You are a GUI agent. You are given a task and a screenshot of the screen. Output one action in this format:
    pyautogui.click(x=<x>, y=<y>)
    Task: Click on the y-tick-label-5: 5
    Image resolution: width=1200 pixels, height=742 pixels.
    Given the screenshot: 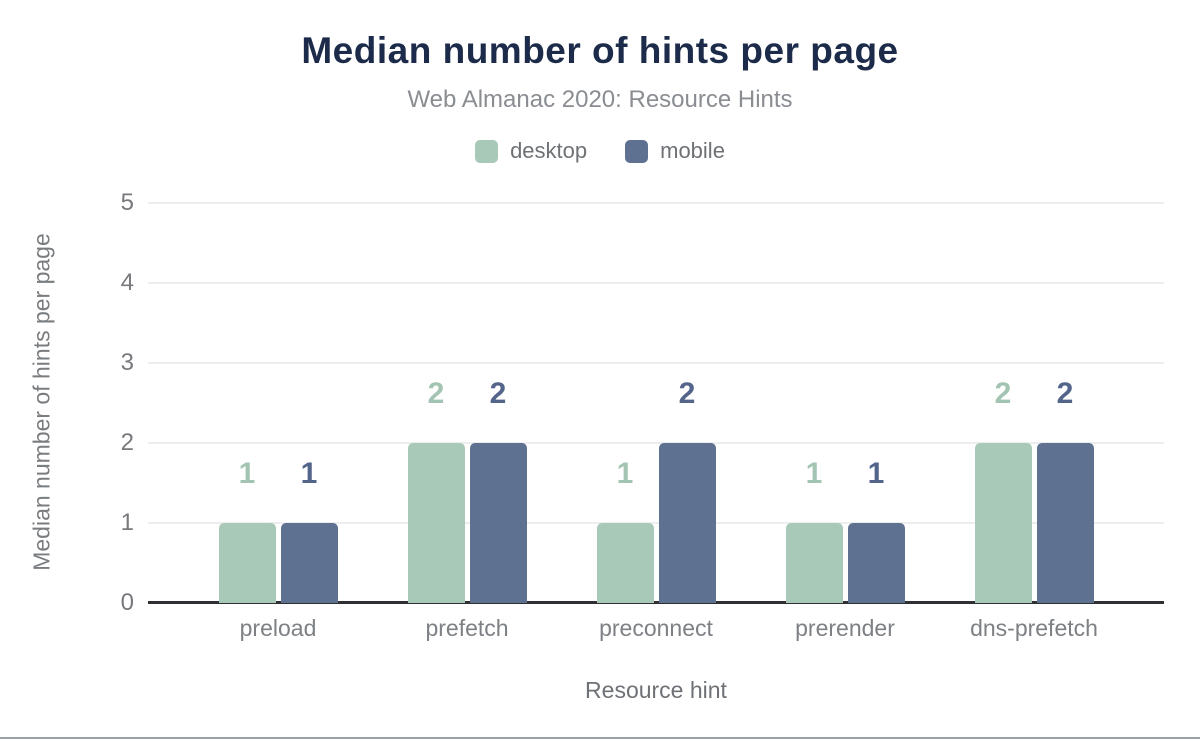 What is the action you would take?
    pyautogui.click(x=127, y=202)
    